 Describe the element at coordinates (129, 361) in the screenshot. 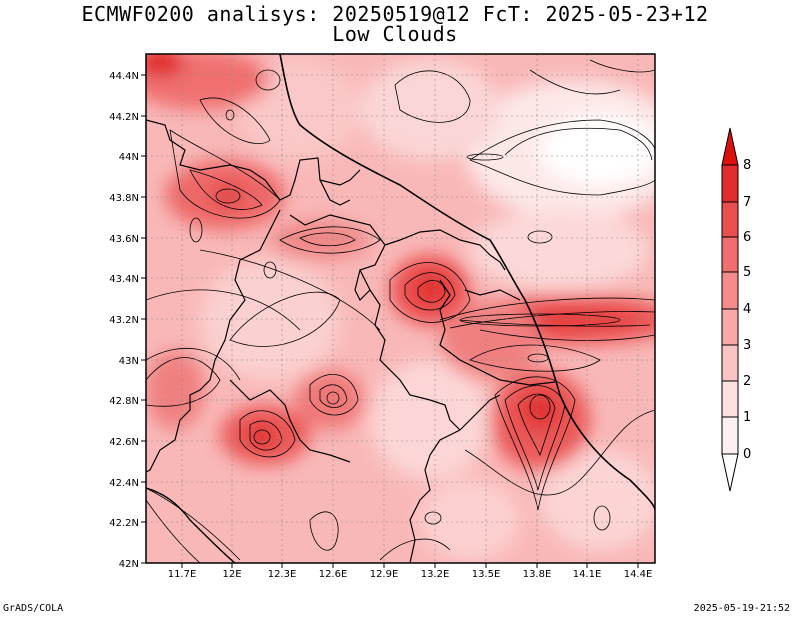

I see `y-tick-label: 43N` at that location.